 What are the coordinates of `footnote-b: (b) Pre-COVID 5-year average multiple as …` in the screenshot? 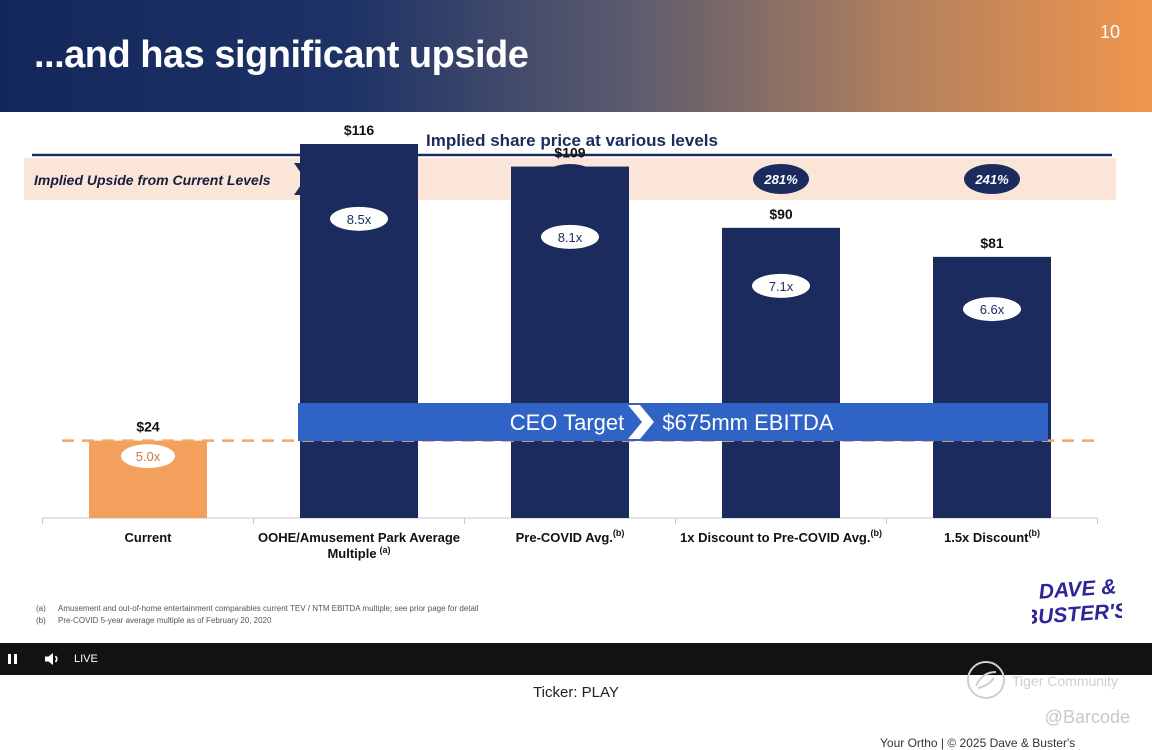 It's located at (153, 620).